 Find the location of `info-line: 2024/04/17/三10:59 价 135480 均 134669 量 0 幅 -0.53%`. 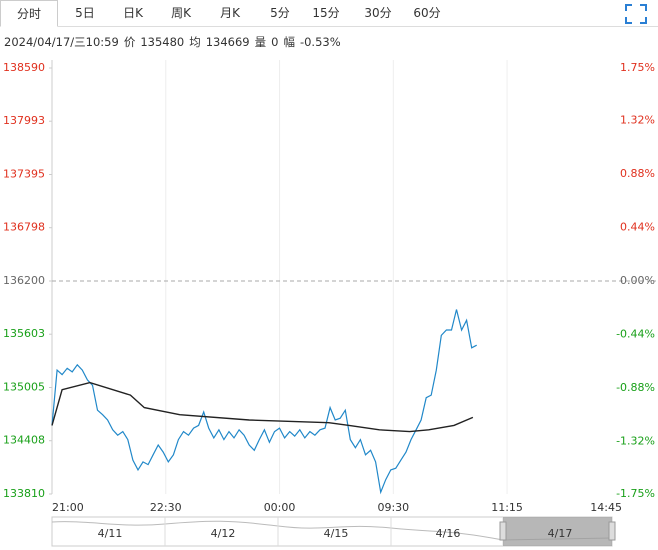

info-line: 2024/04/17/三10:59 价 135480 均 134669 量 0 幅 -0.53% is located at coordinates (175, 42).